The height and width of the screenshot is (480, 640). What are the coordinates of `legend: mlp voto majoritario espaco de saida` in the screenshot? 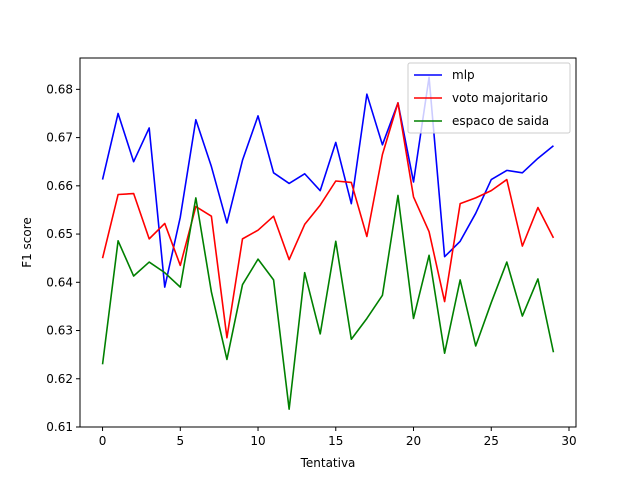 It's located at (489, 98).